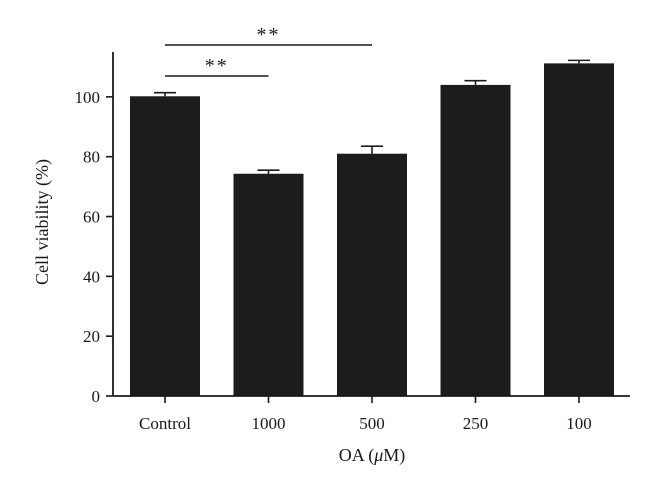  I want to click on y-tick-label: 40, so click(91, 276).